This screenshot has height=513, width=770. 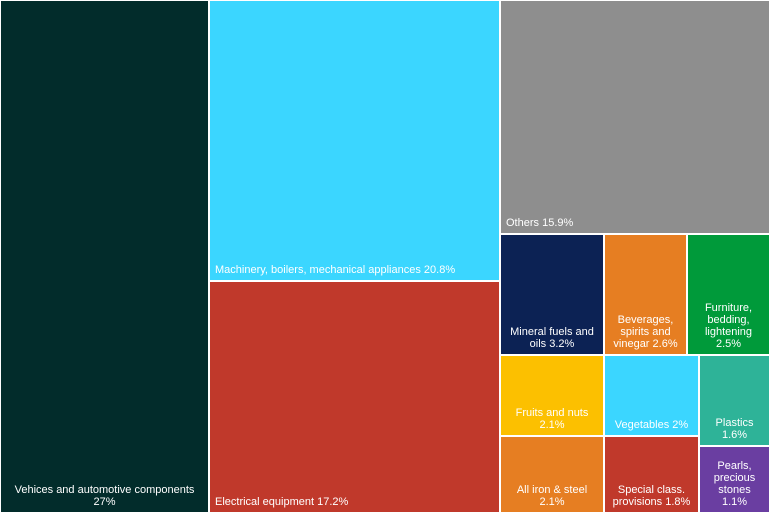 What do you see at coordinates (665, 344) in the screenshot?
I see `tile-beverages-value: 2.6%` at bounding box center [665, 344].